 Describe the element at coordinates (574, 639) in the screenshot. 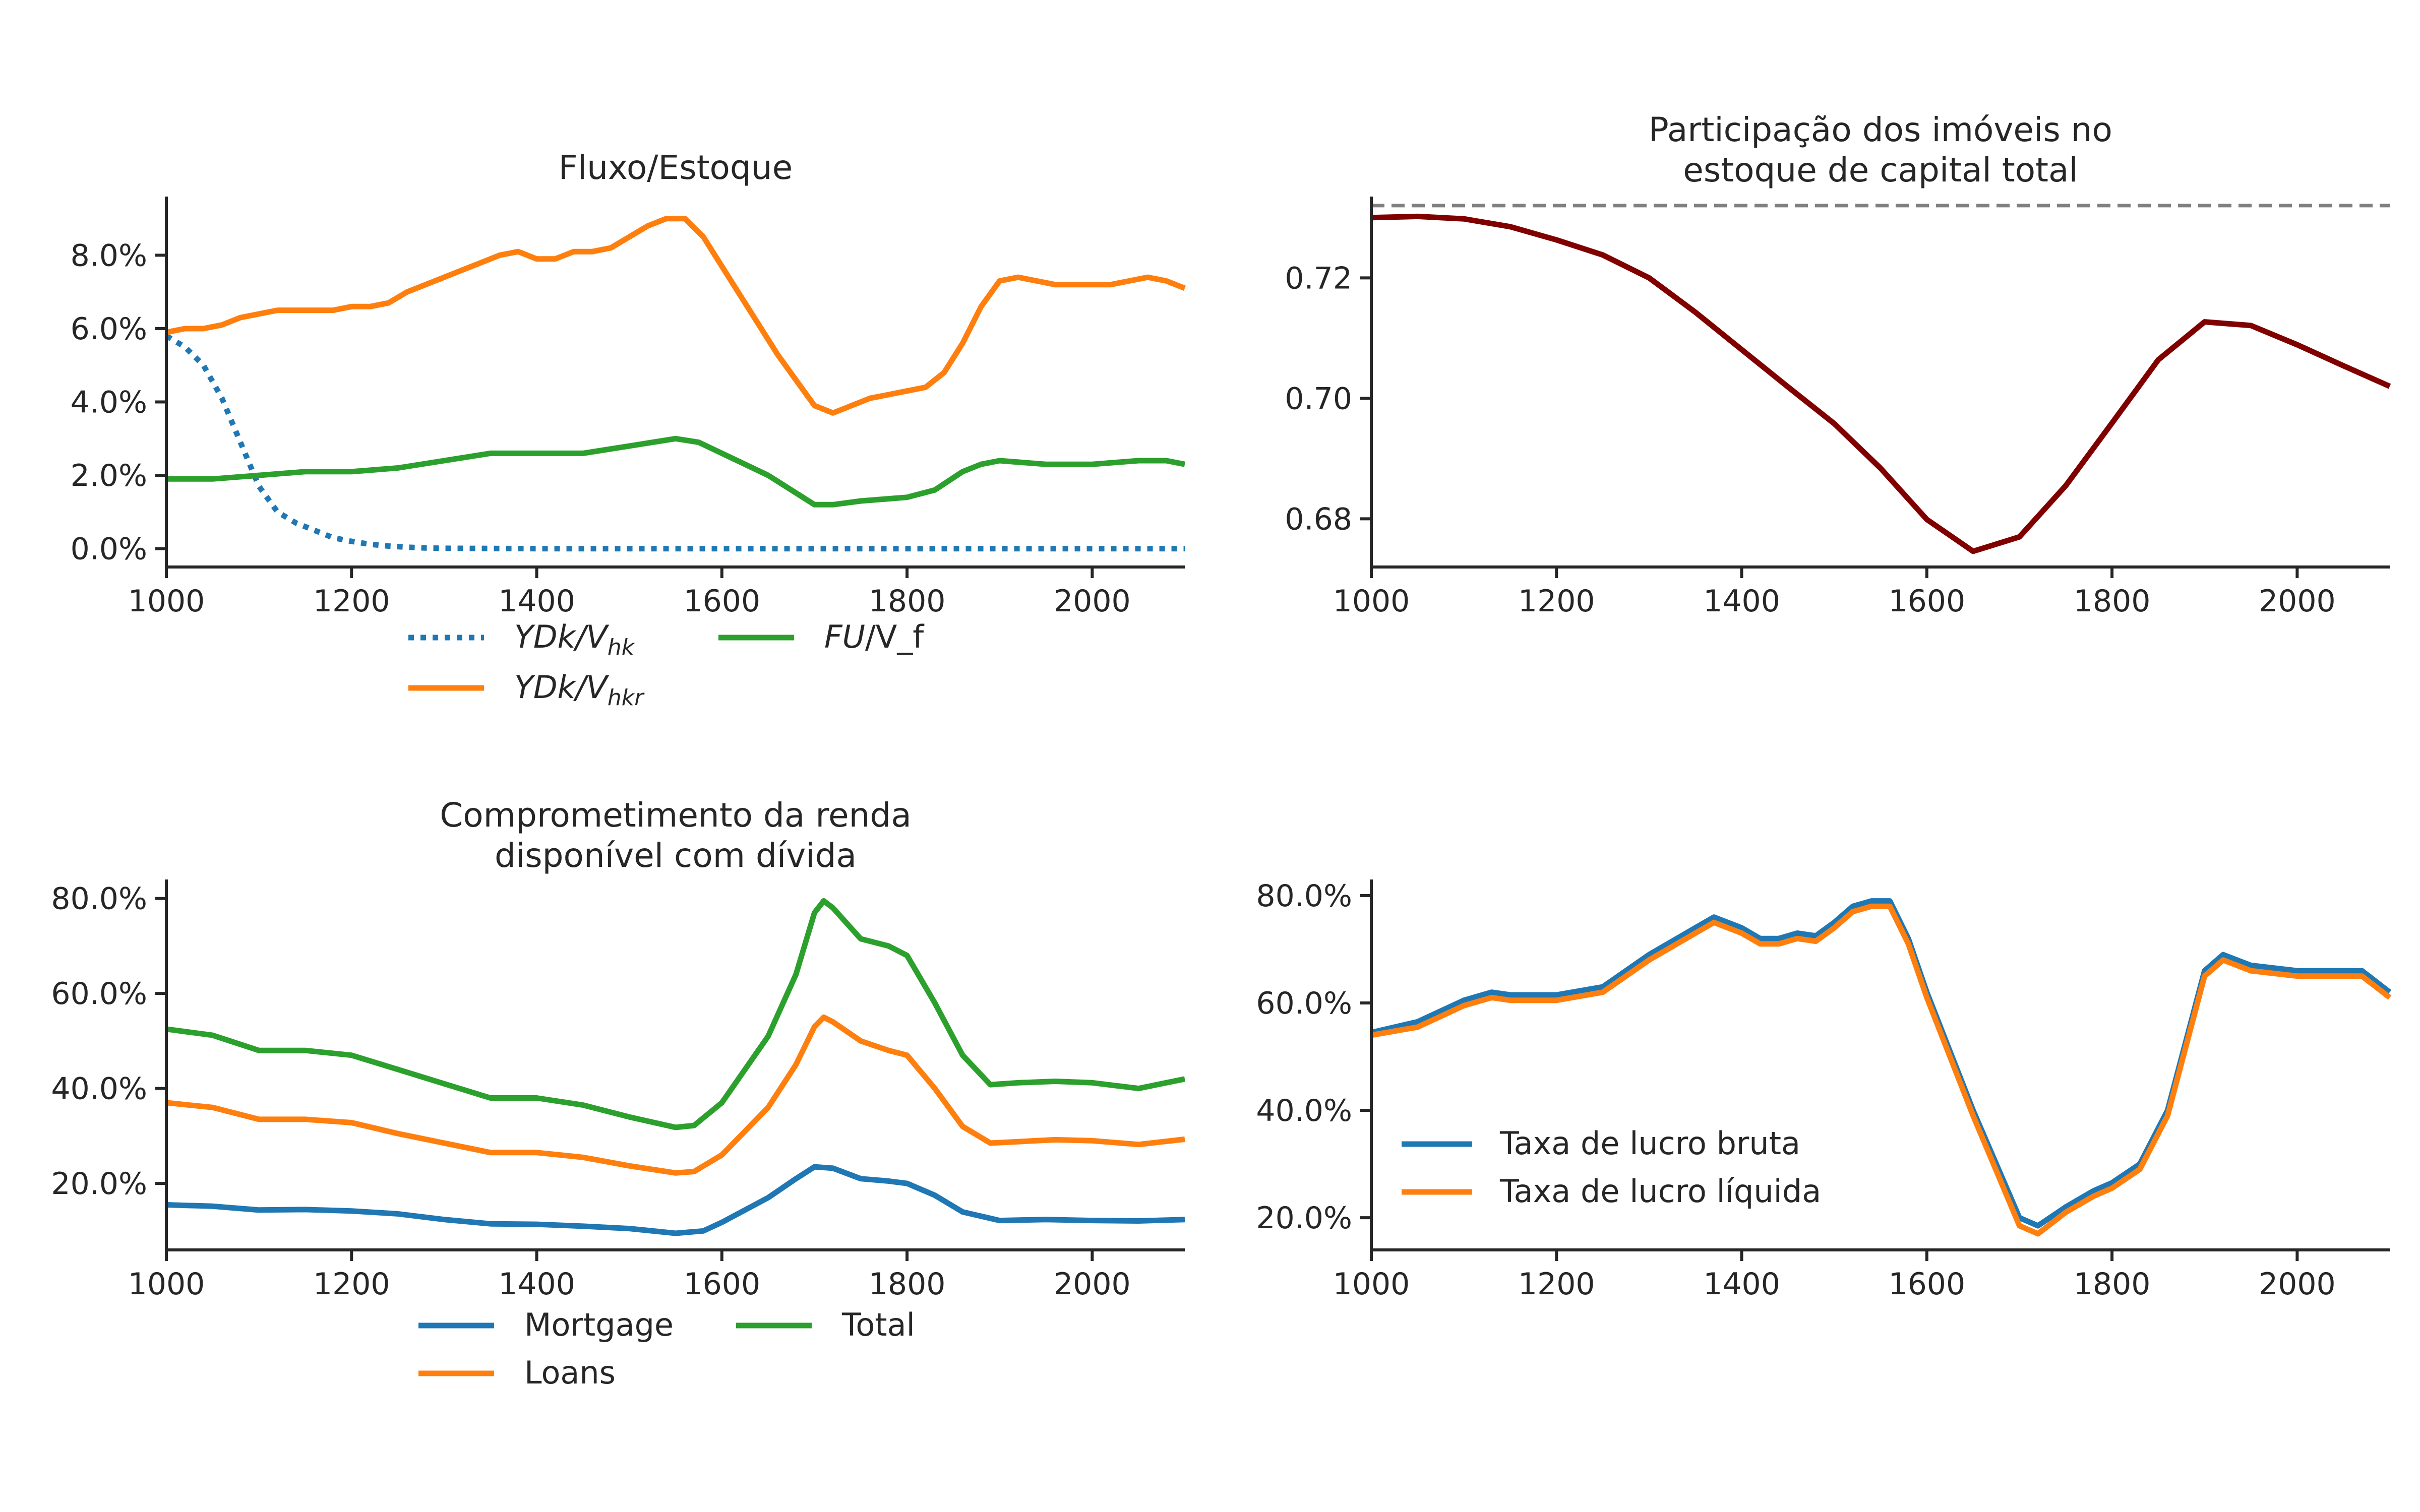

I see `legend-label: YDk/Vhk` at that location.